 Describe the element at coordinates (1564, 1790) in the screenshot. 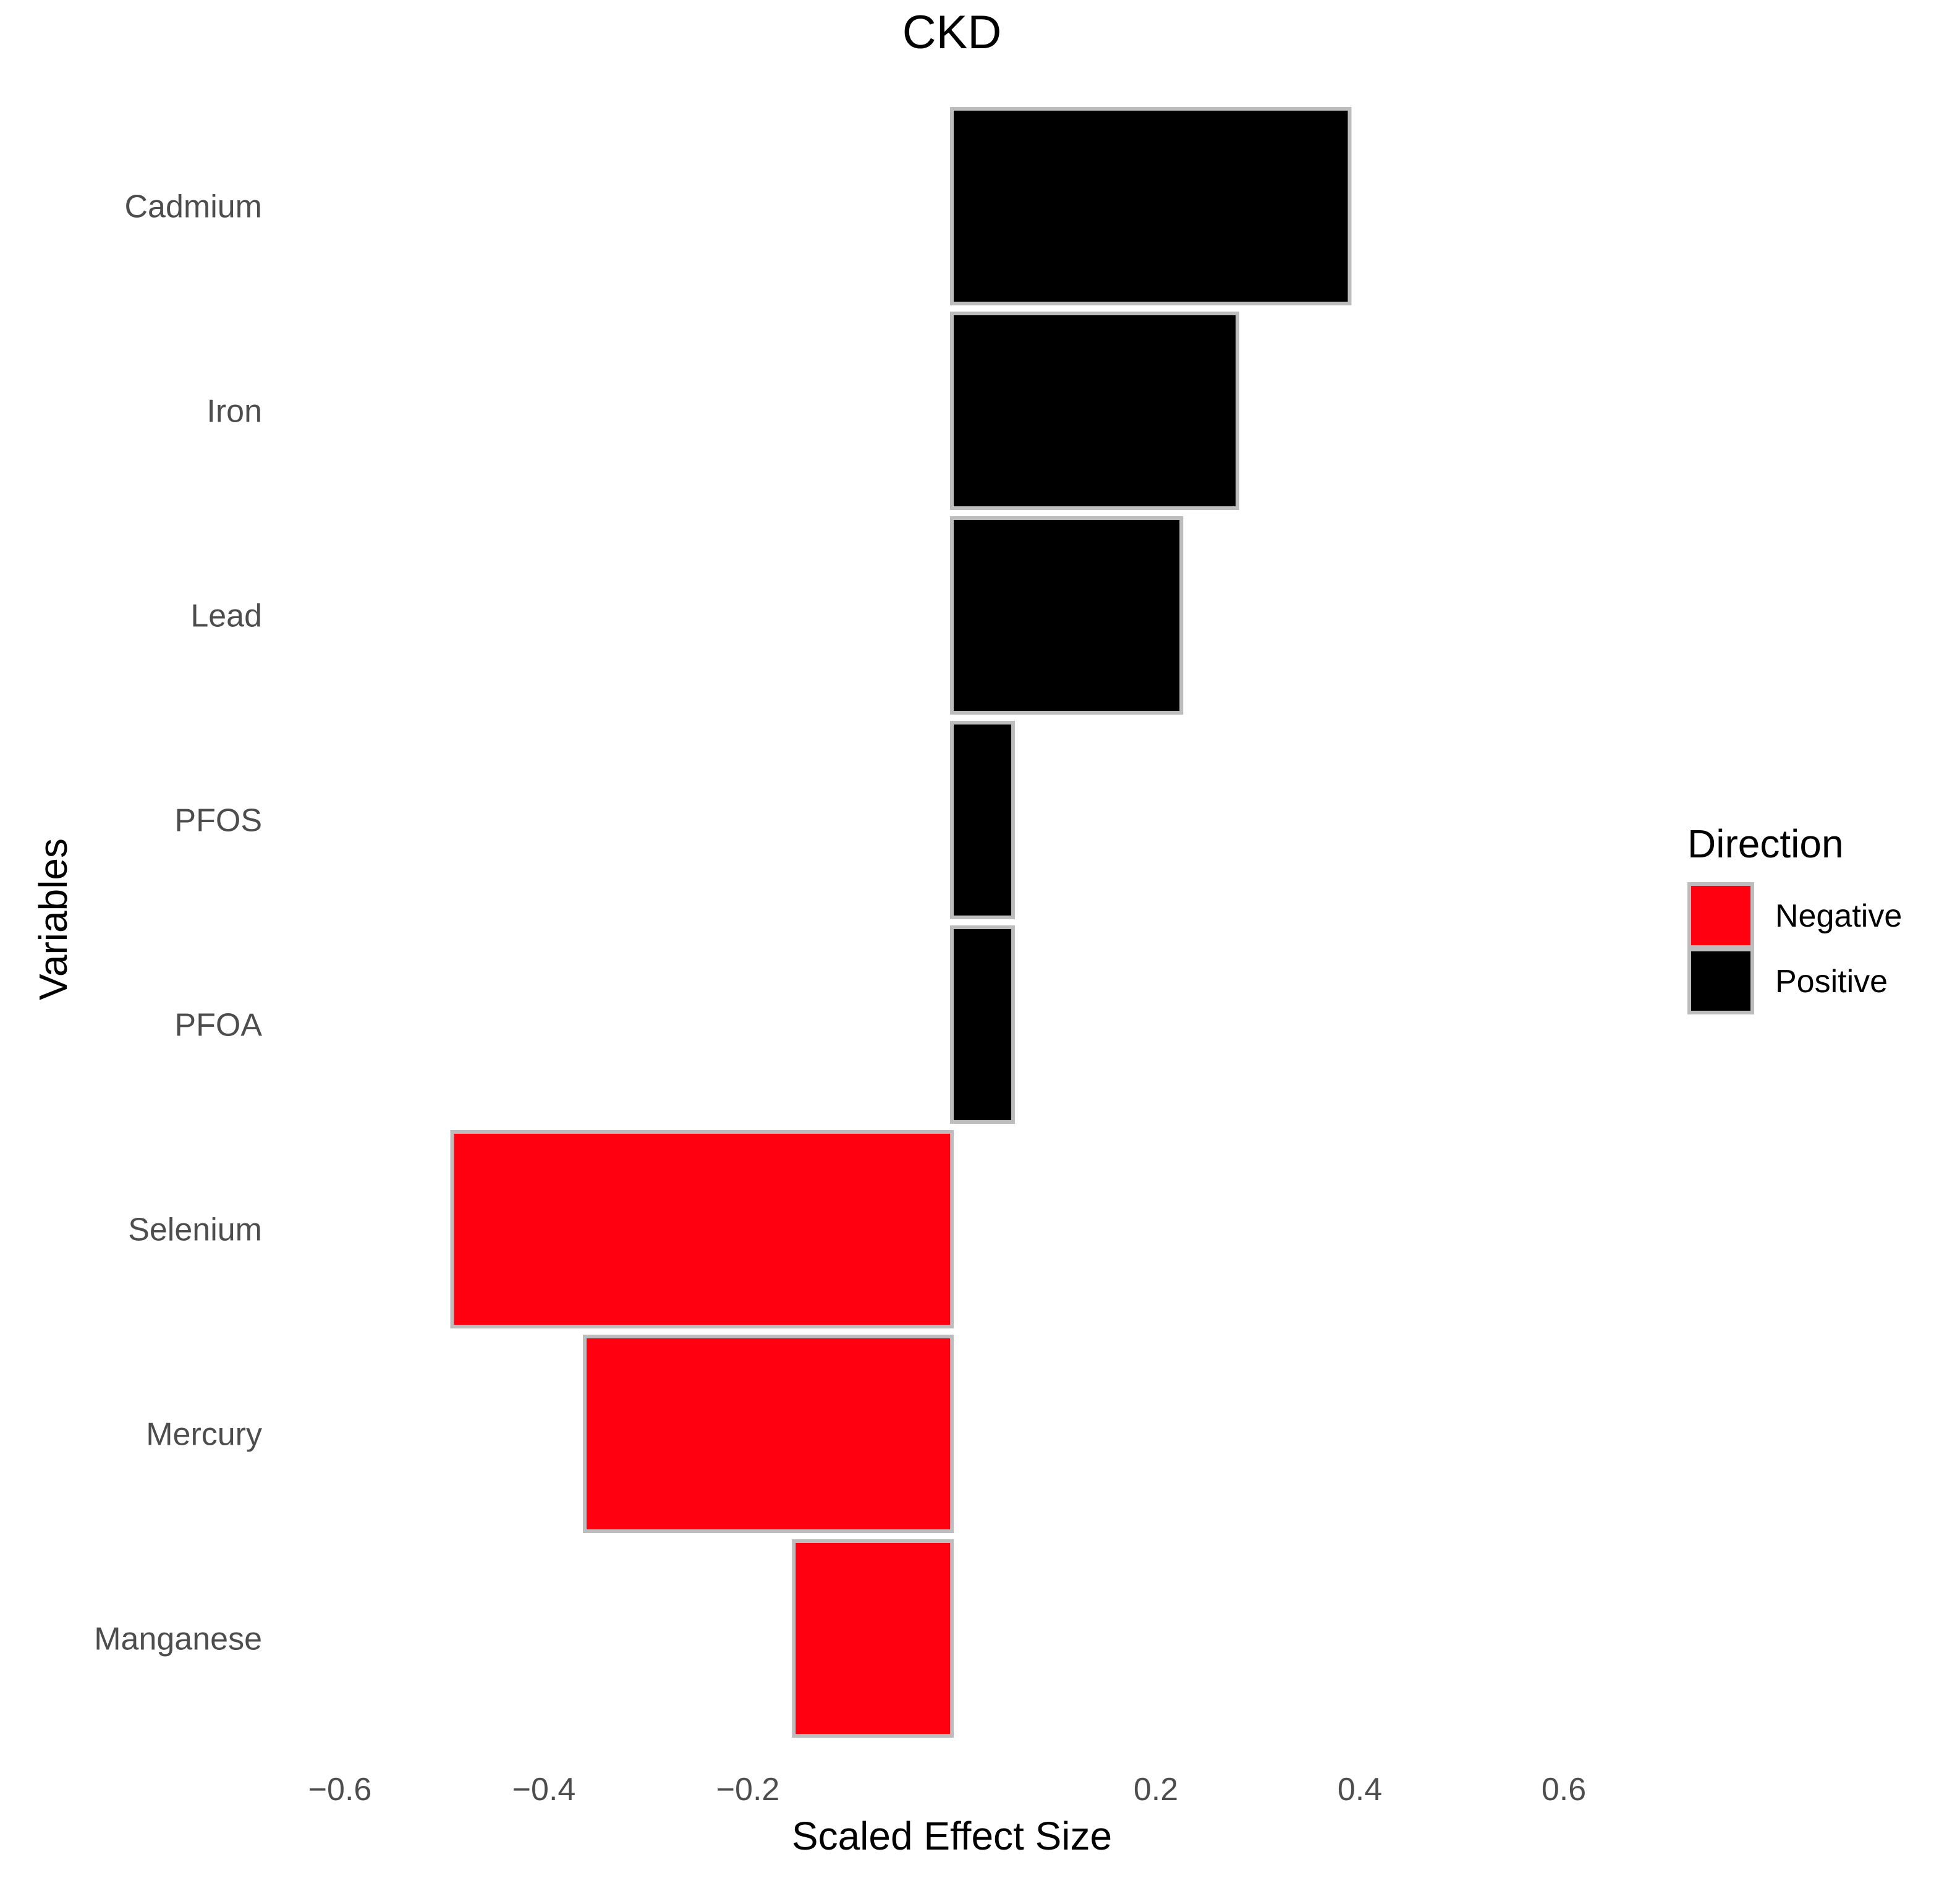

I see `x-tick-label: 0.6` at that location.